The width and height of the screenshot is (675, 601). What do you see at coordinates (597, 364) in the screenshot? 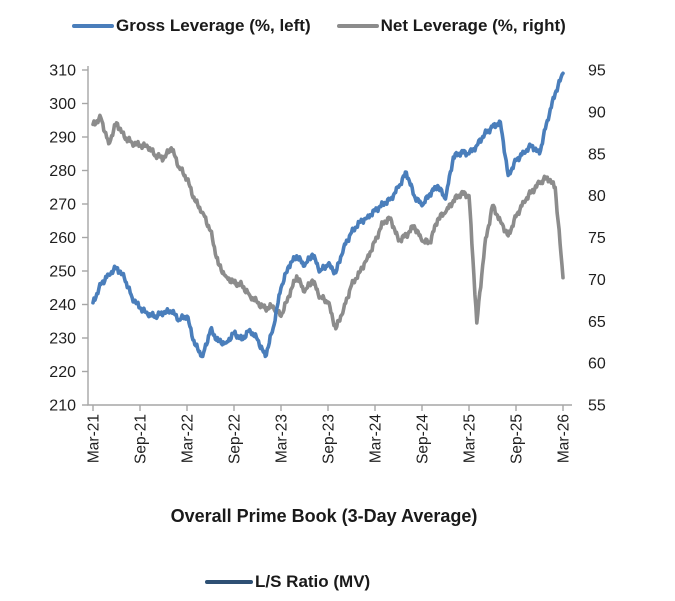
I see `right-axis-tick-label: 60` at bounding box center [597, 364].